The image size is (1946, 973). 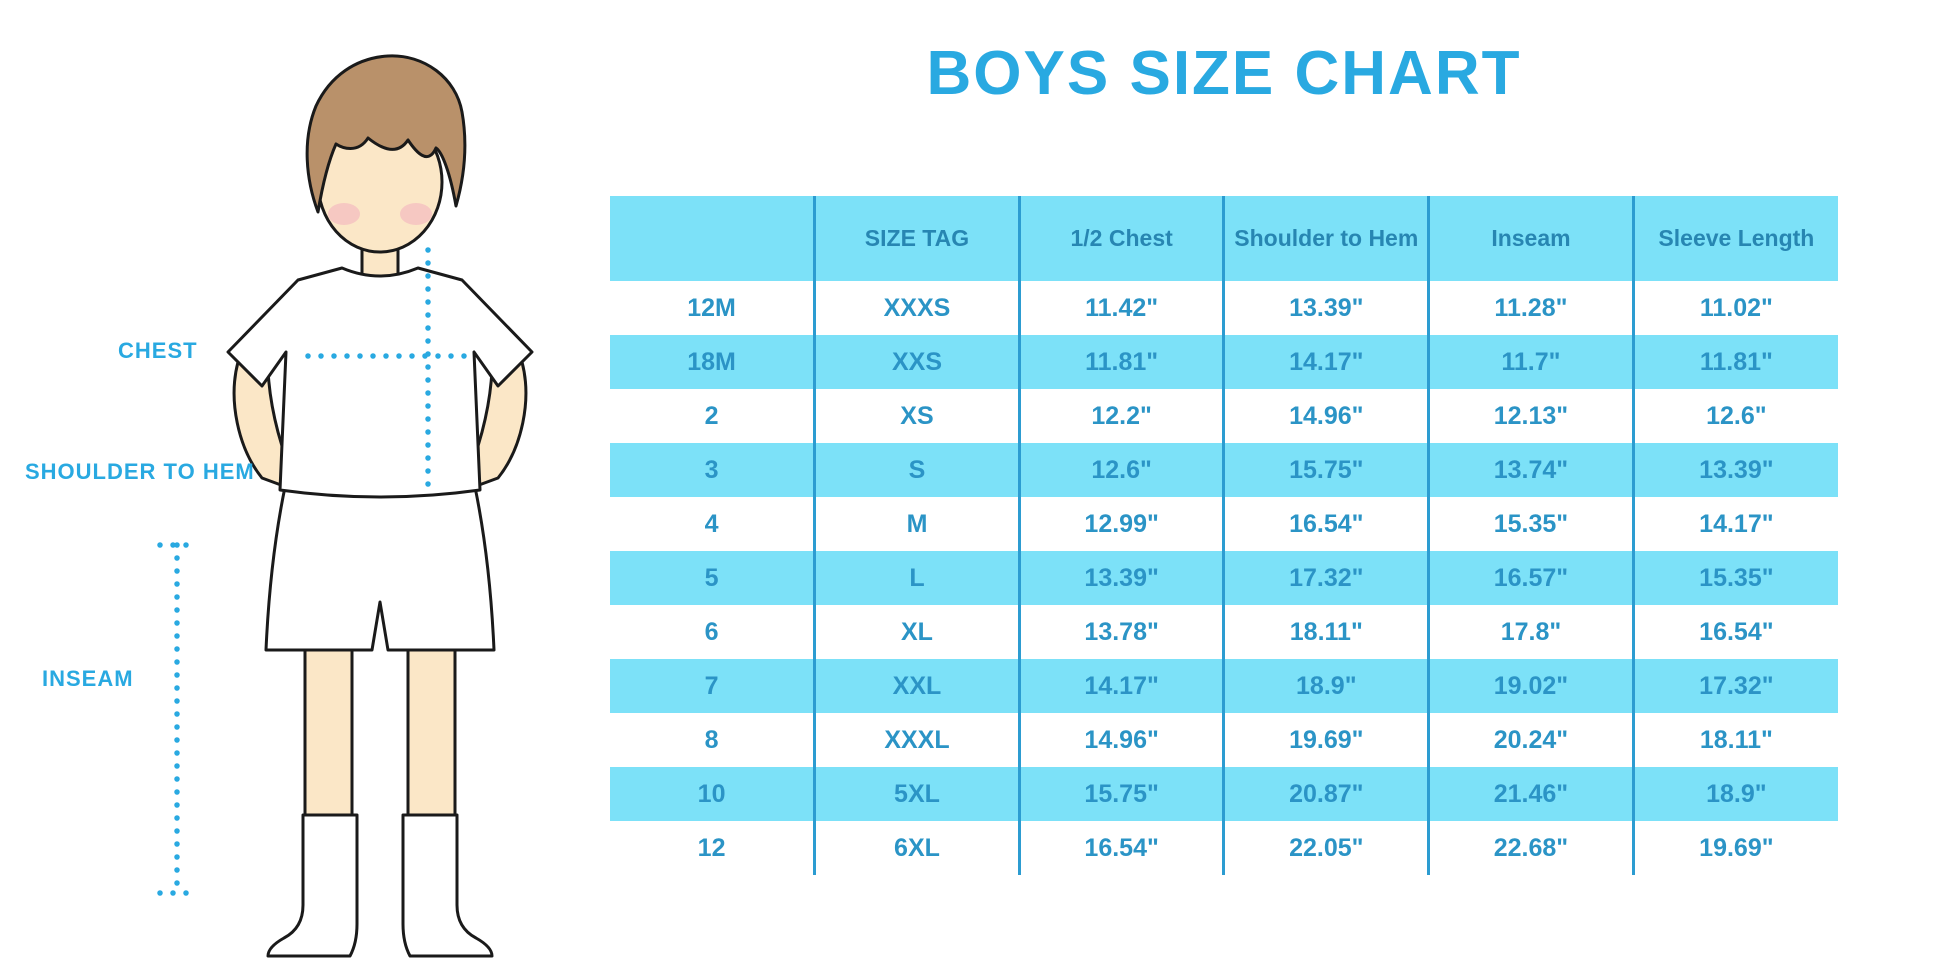 I want to click on table-cell: 16.57", so click(x=1530, y=578).